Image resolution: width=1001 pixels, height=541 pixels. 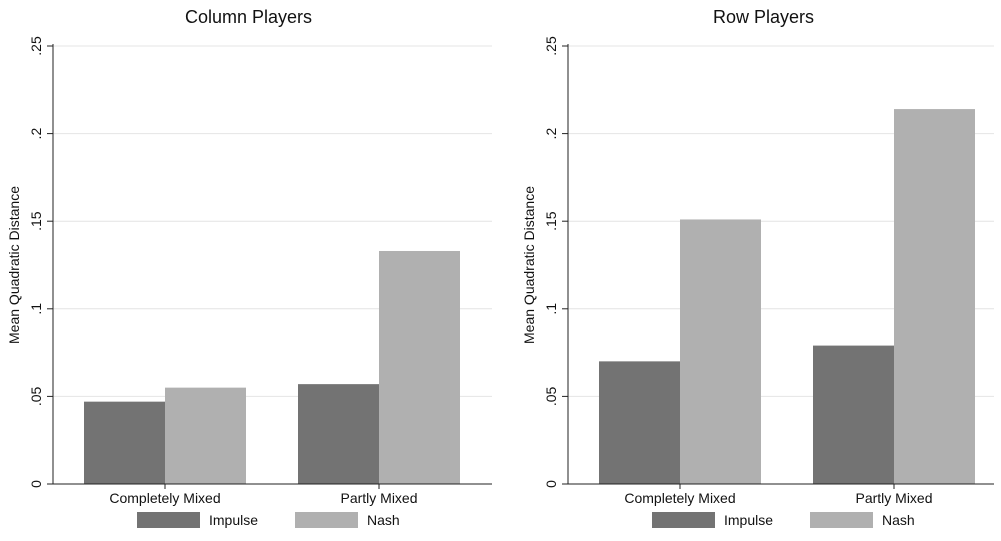 I want to click on chart-title: Row Players, so click(x=763, y=17).